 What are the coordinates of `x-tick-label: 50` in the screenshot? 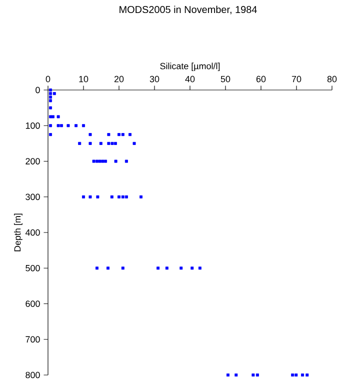 It's located at (225, 79).